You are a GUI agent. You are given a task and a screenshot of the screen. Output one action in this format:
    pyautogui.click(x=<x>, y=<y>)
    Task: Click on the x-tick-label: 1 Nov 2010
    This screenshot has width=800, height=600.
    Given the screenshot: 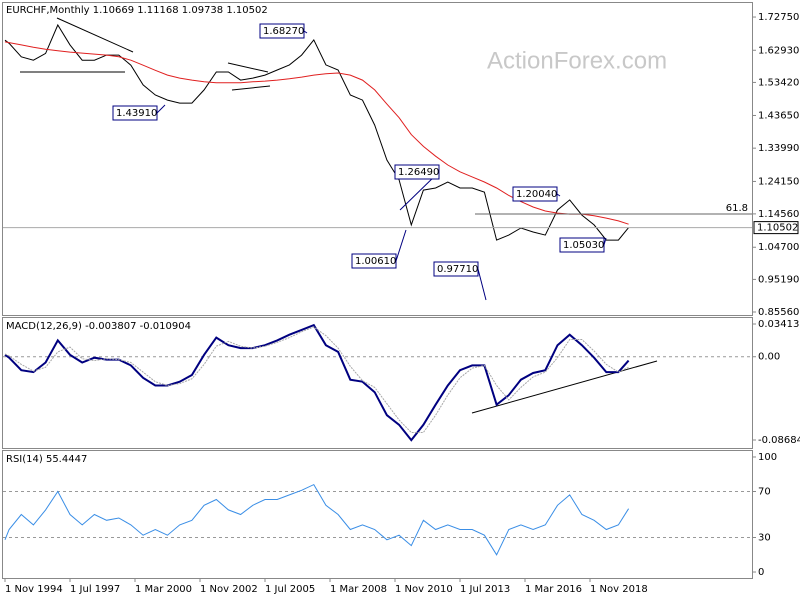 What is the action you would take?
    pyautogui.click(x=424, y=589)
    